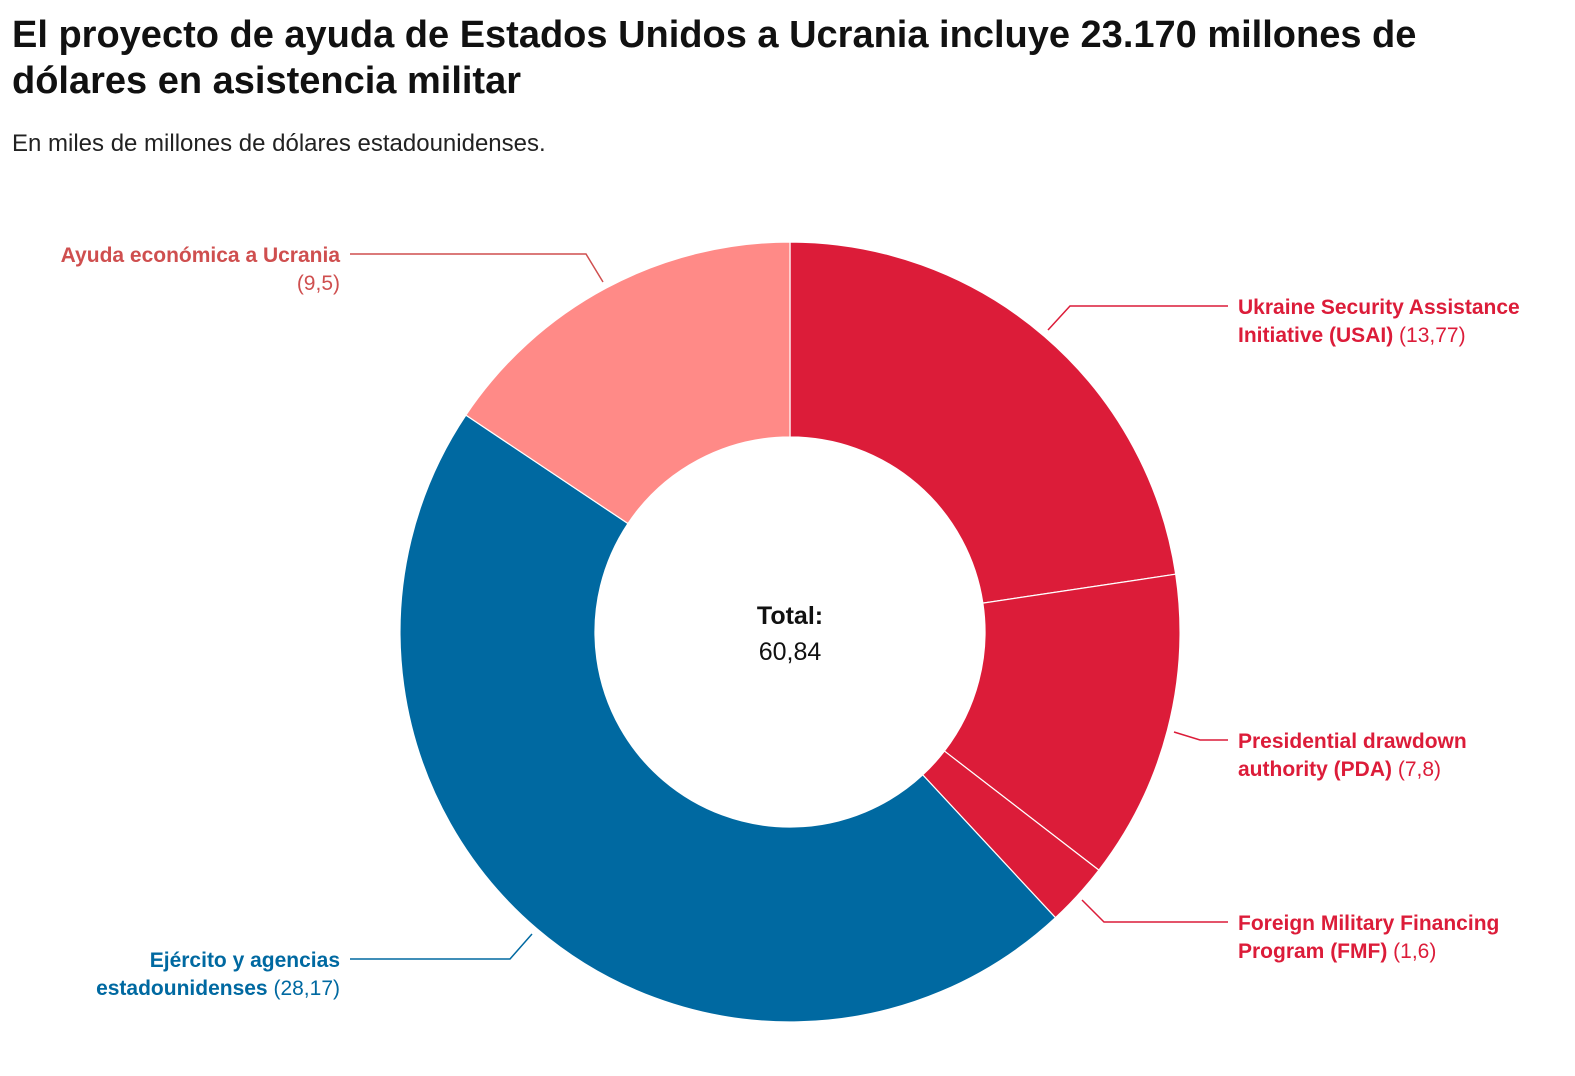  What do you see at coordinates (1368, 923) in the screenshot?
I see `slice-name-foreign-military-financing-program-fmf: Foreign Military Financing` at bounding box center [1368, 923].